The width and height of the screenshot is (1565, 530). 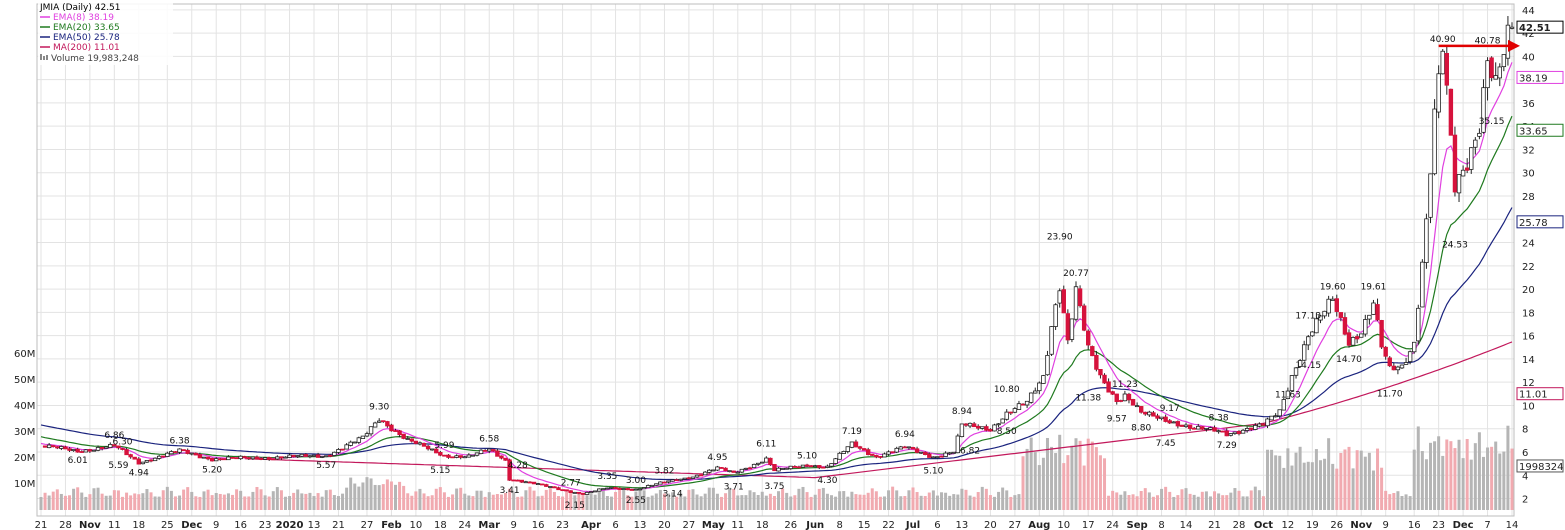 I want to click on date-tick-label: May, so click(x=713, y=525).